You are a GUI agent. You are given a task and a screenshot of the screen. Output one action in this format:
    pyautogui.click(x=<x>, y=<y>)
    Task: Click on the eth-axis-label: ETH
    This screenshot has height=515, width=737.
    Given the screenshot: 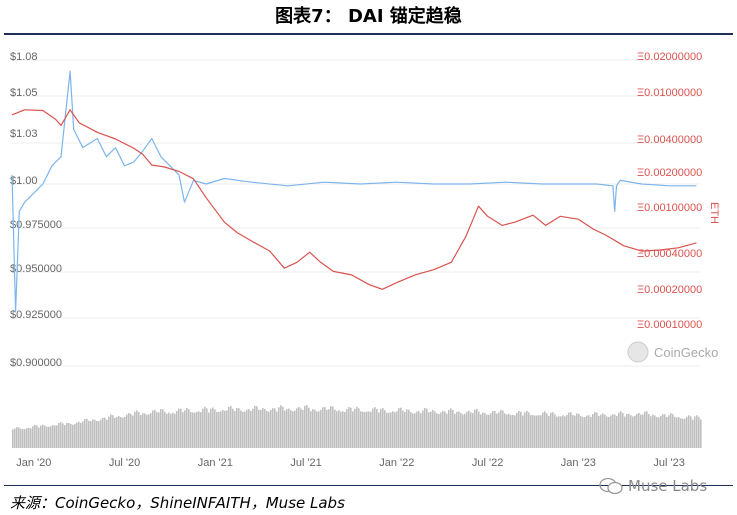 What is the action you would take?
    pyautogui.click(x=714, y=213)
    